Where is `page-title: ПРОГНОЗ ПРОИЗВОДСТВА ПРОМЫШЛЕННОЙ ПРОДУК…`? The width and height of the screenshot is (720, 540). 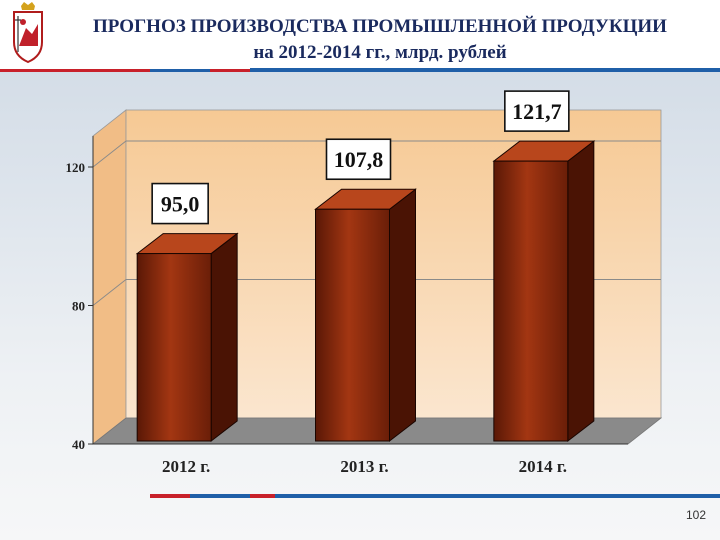
page-title: ПРОГНОЗ ПРОИЗВОДСТВА ПРОМЫШЛЕННОЙ ПРОДУК… is located at coordinates (380, 40).